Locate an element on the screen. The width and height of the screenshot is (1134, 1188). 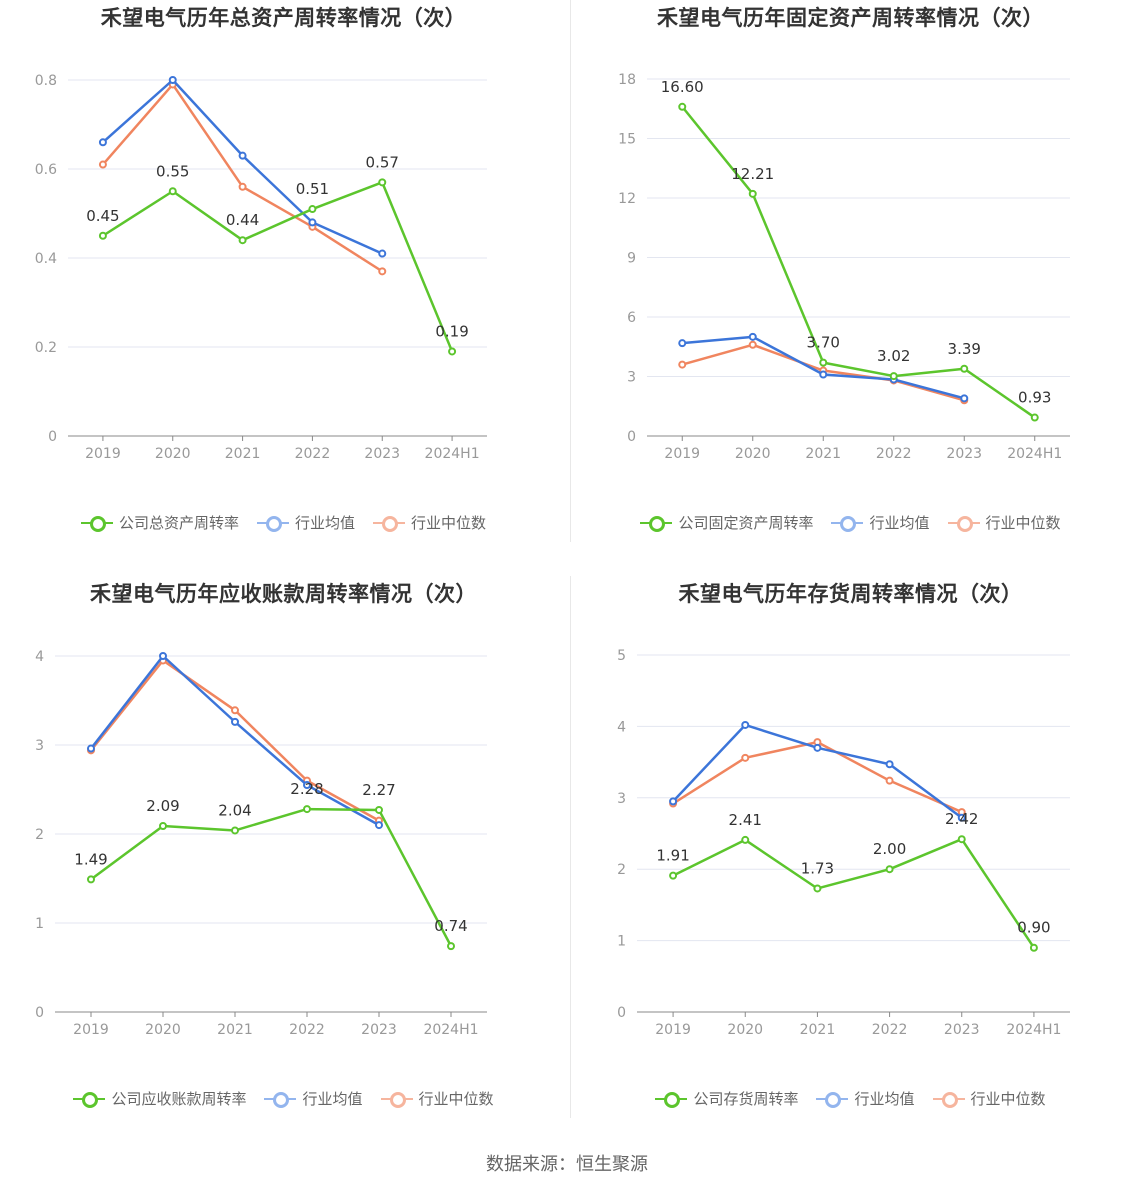
chart-legend: 公司应收账款周转率 行业均值 行业中位数 is located at coordinates (283, 1098).